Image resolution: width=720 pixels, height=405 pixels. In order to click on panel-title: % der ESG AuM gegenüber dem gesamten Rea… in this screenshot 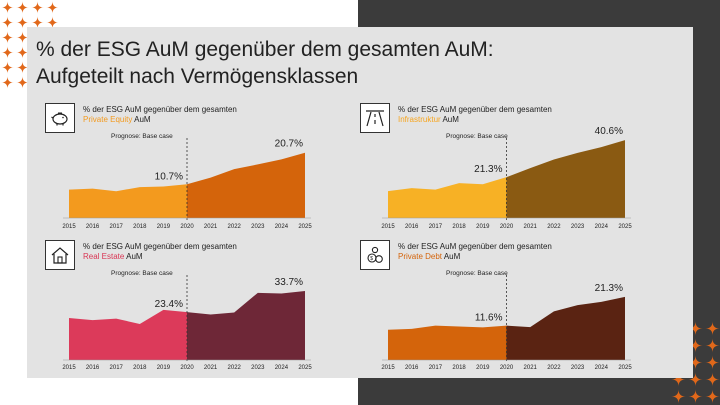, I will do `click(203, 252)`.